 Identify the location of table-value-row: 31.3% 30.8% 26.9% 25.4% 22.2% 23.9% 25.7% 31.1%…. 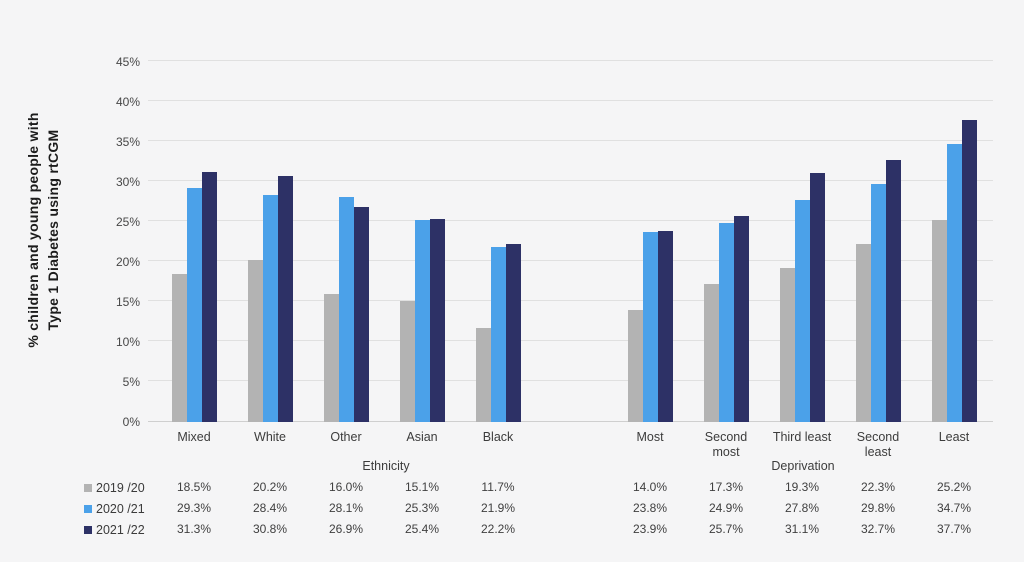
(574, 529).